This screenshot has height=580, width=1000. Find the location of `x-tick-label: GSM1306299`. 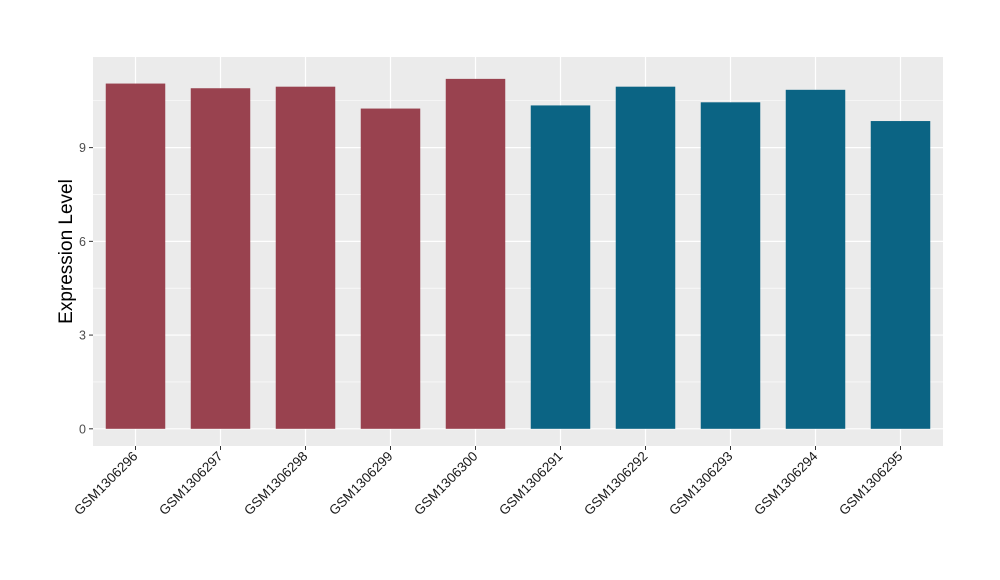

x-tick-label: GSM1306299 is located at coordinates (361, 484).